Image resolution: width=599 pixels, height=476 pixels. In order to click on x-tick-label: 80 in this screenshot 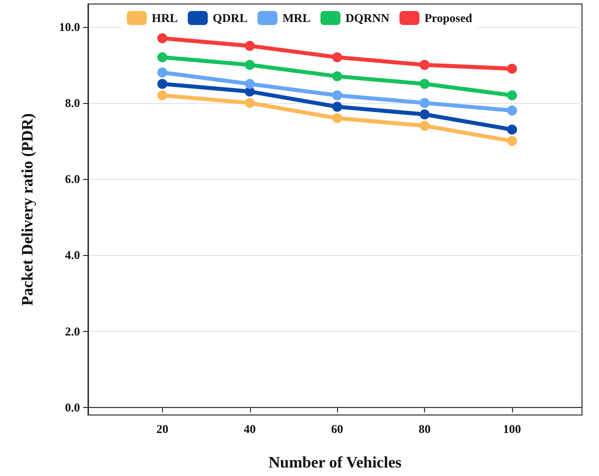, I will do `click(424, 429)`.